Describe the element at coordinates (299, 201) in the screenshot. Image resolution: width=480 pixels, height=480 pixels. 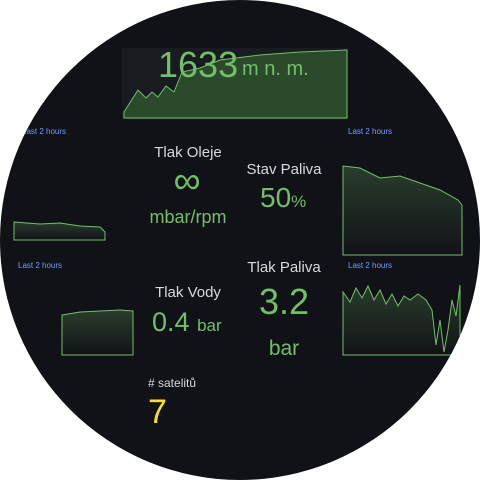
I see `unit: %` at that location.